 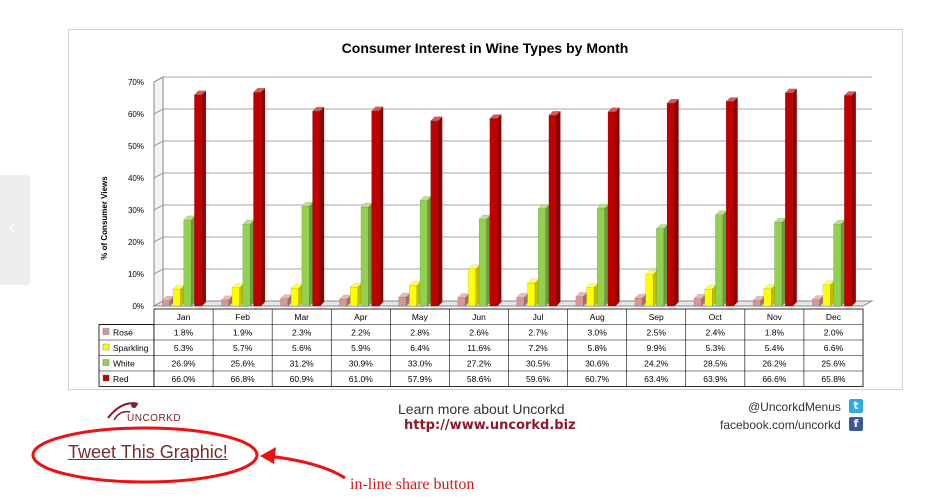 I want to click on data-cell: 5.7%, so click(x=243, y=348).